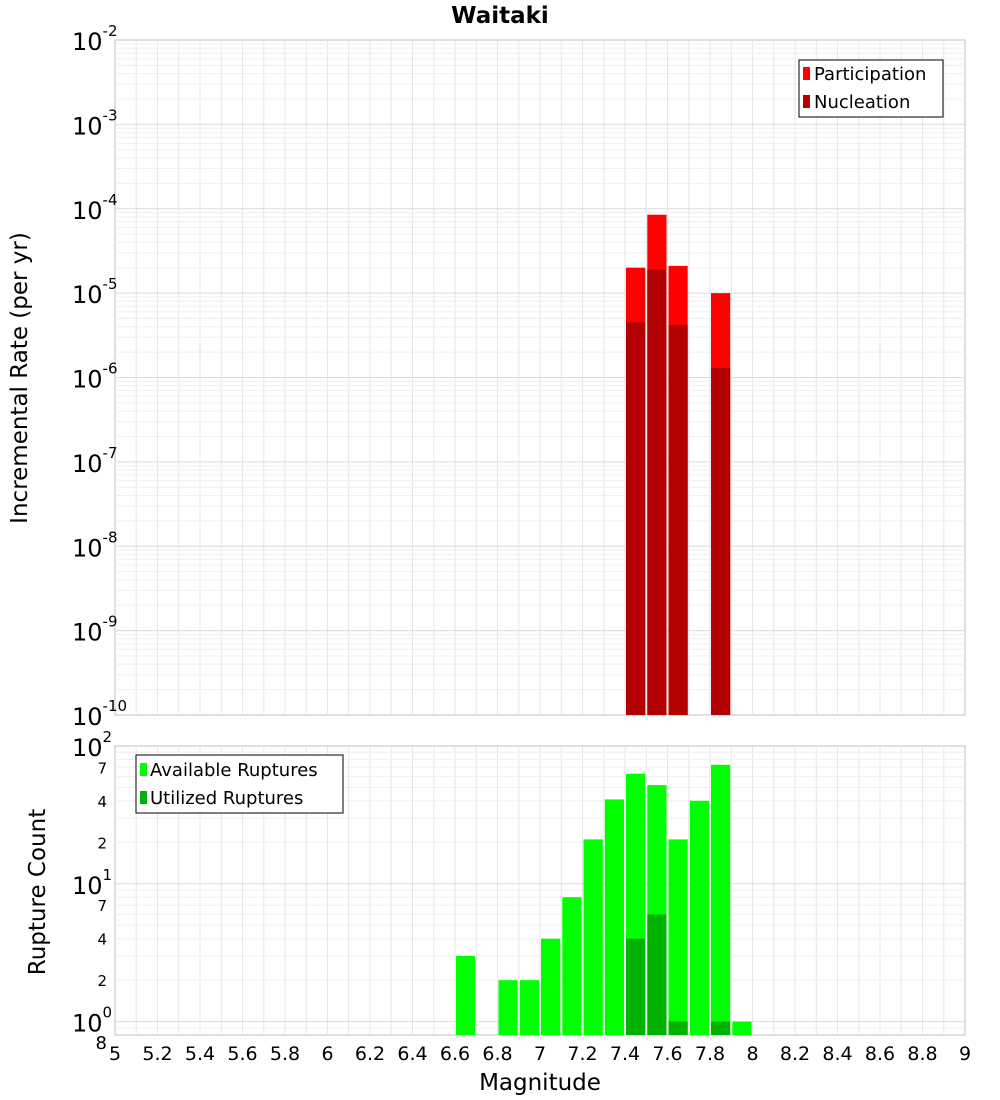 Image resolution: width=1000 pixels, height=1100 pixels. What do you see at coordinates (20, 378) in the screenshot?
I see `rate-y-axis-title: Incremental Rate (per yr)` at bounding box center [20, 378].